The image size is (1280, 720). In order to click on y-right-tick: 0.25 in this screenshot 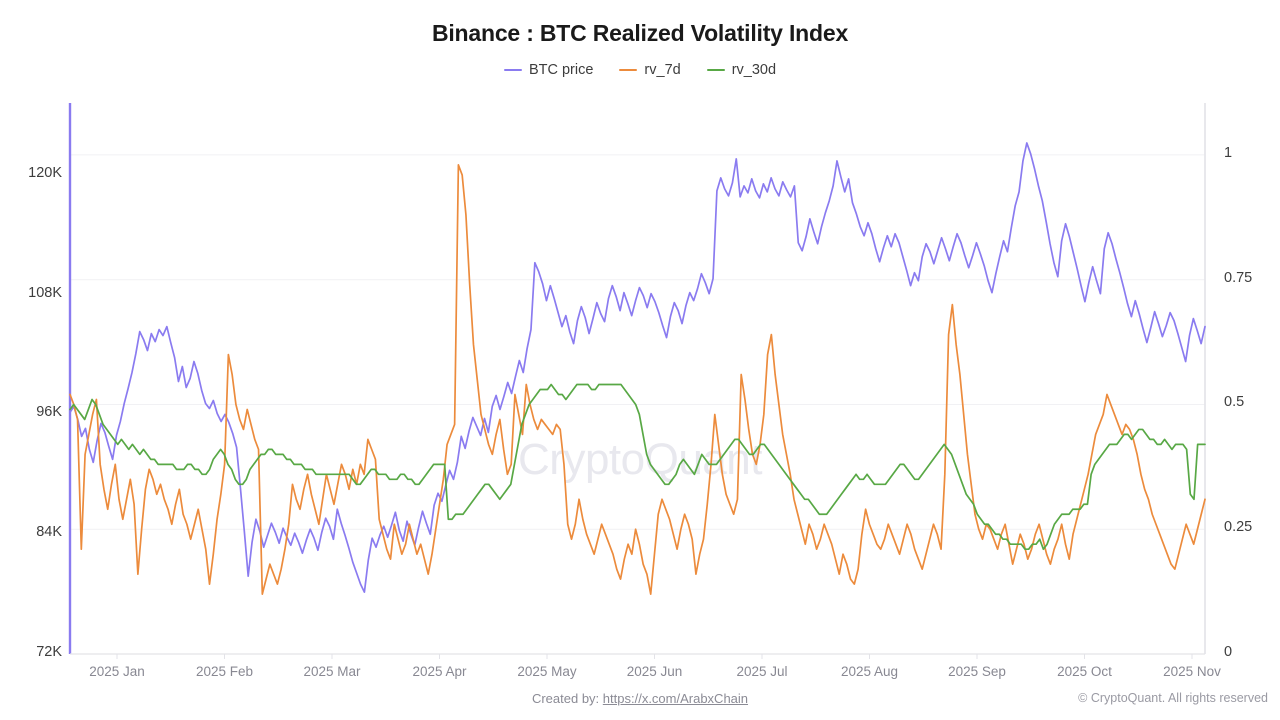, I will do `click(1238, 527)`.